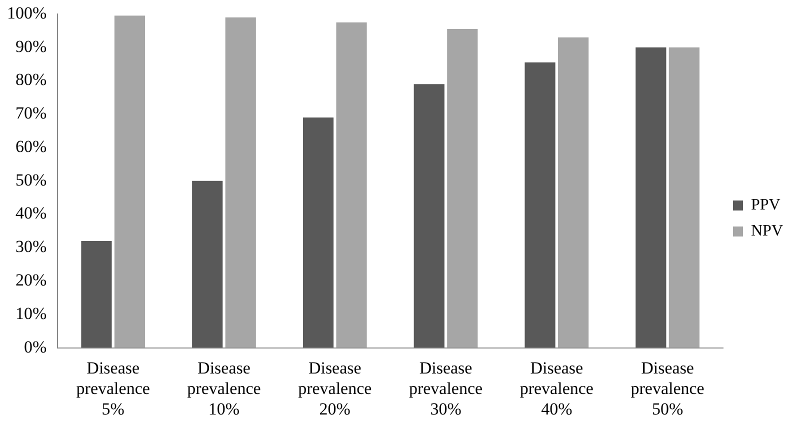 The width and height of the screenshot is (803, 427). Describe the element at coordinates (35, 346) in the screenshot. I see `y-tick-label: 0%` at that location.